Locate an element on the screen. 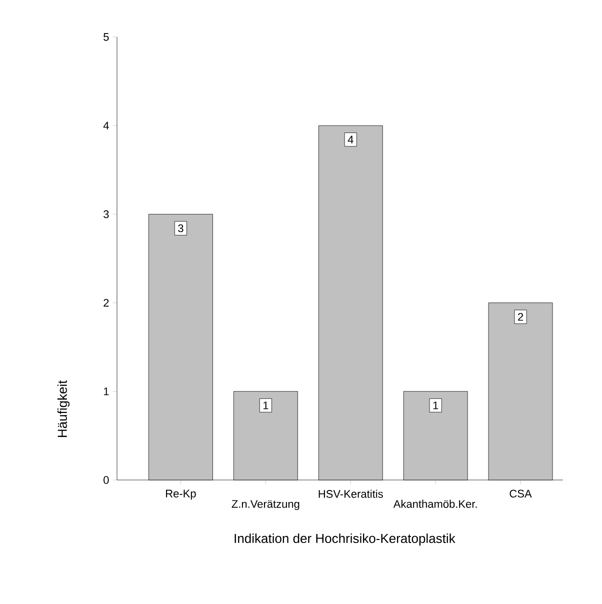  x-tick-label: HSV-Keratitis is located at coordinates (350, 494).